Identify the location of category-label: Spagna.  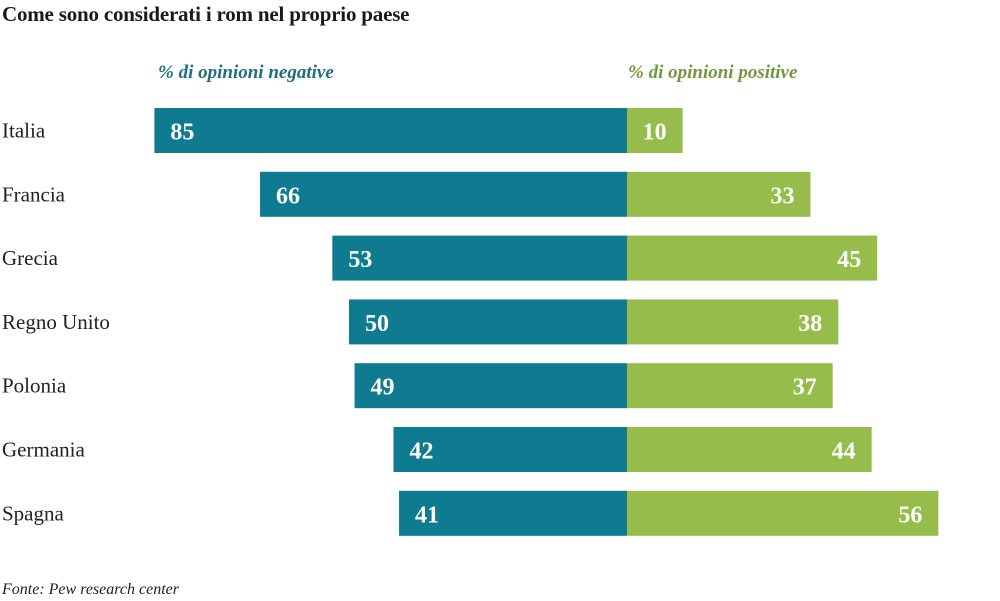
(33, 513).